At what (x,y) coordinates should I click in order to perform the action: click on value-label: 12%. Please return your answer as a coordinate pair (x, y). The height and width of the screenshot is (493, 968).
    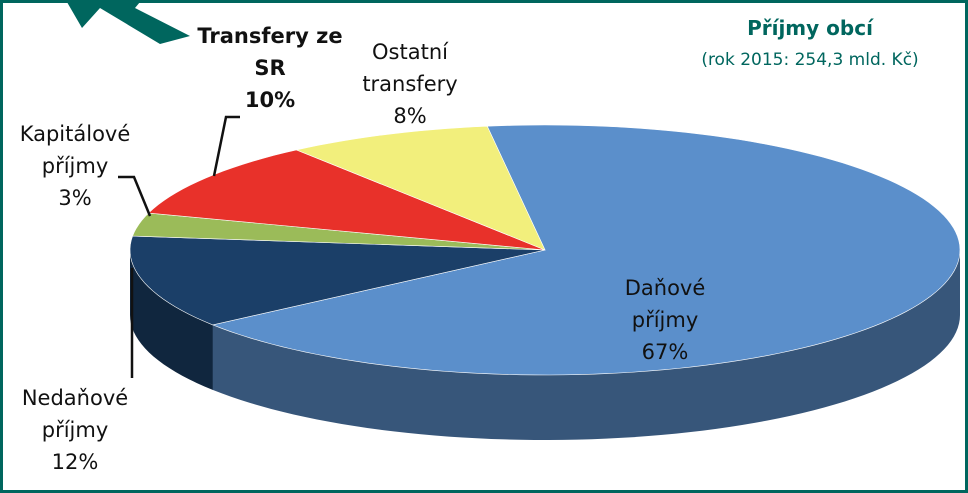
    Looking at the image, I should click on (75, 462).